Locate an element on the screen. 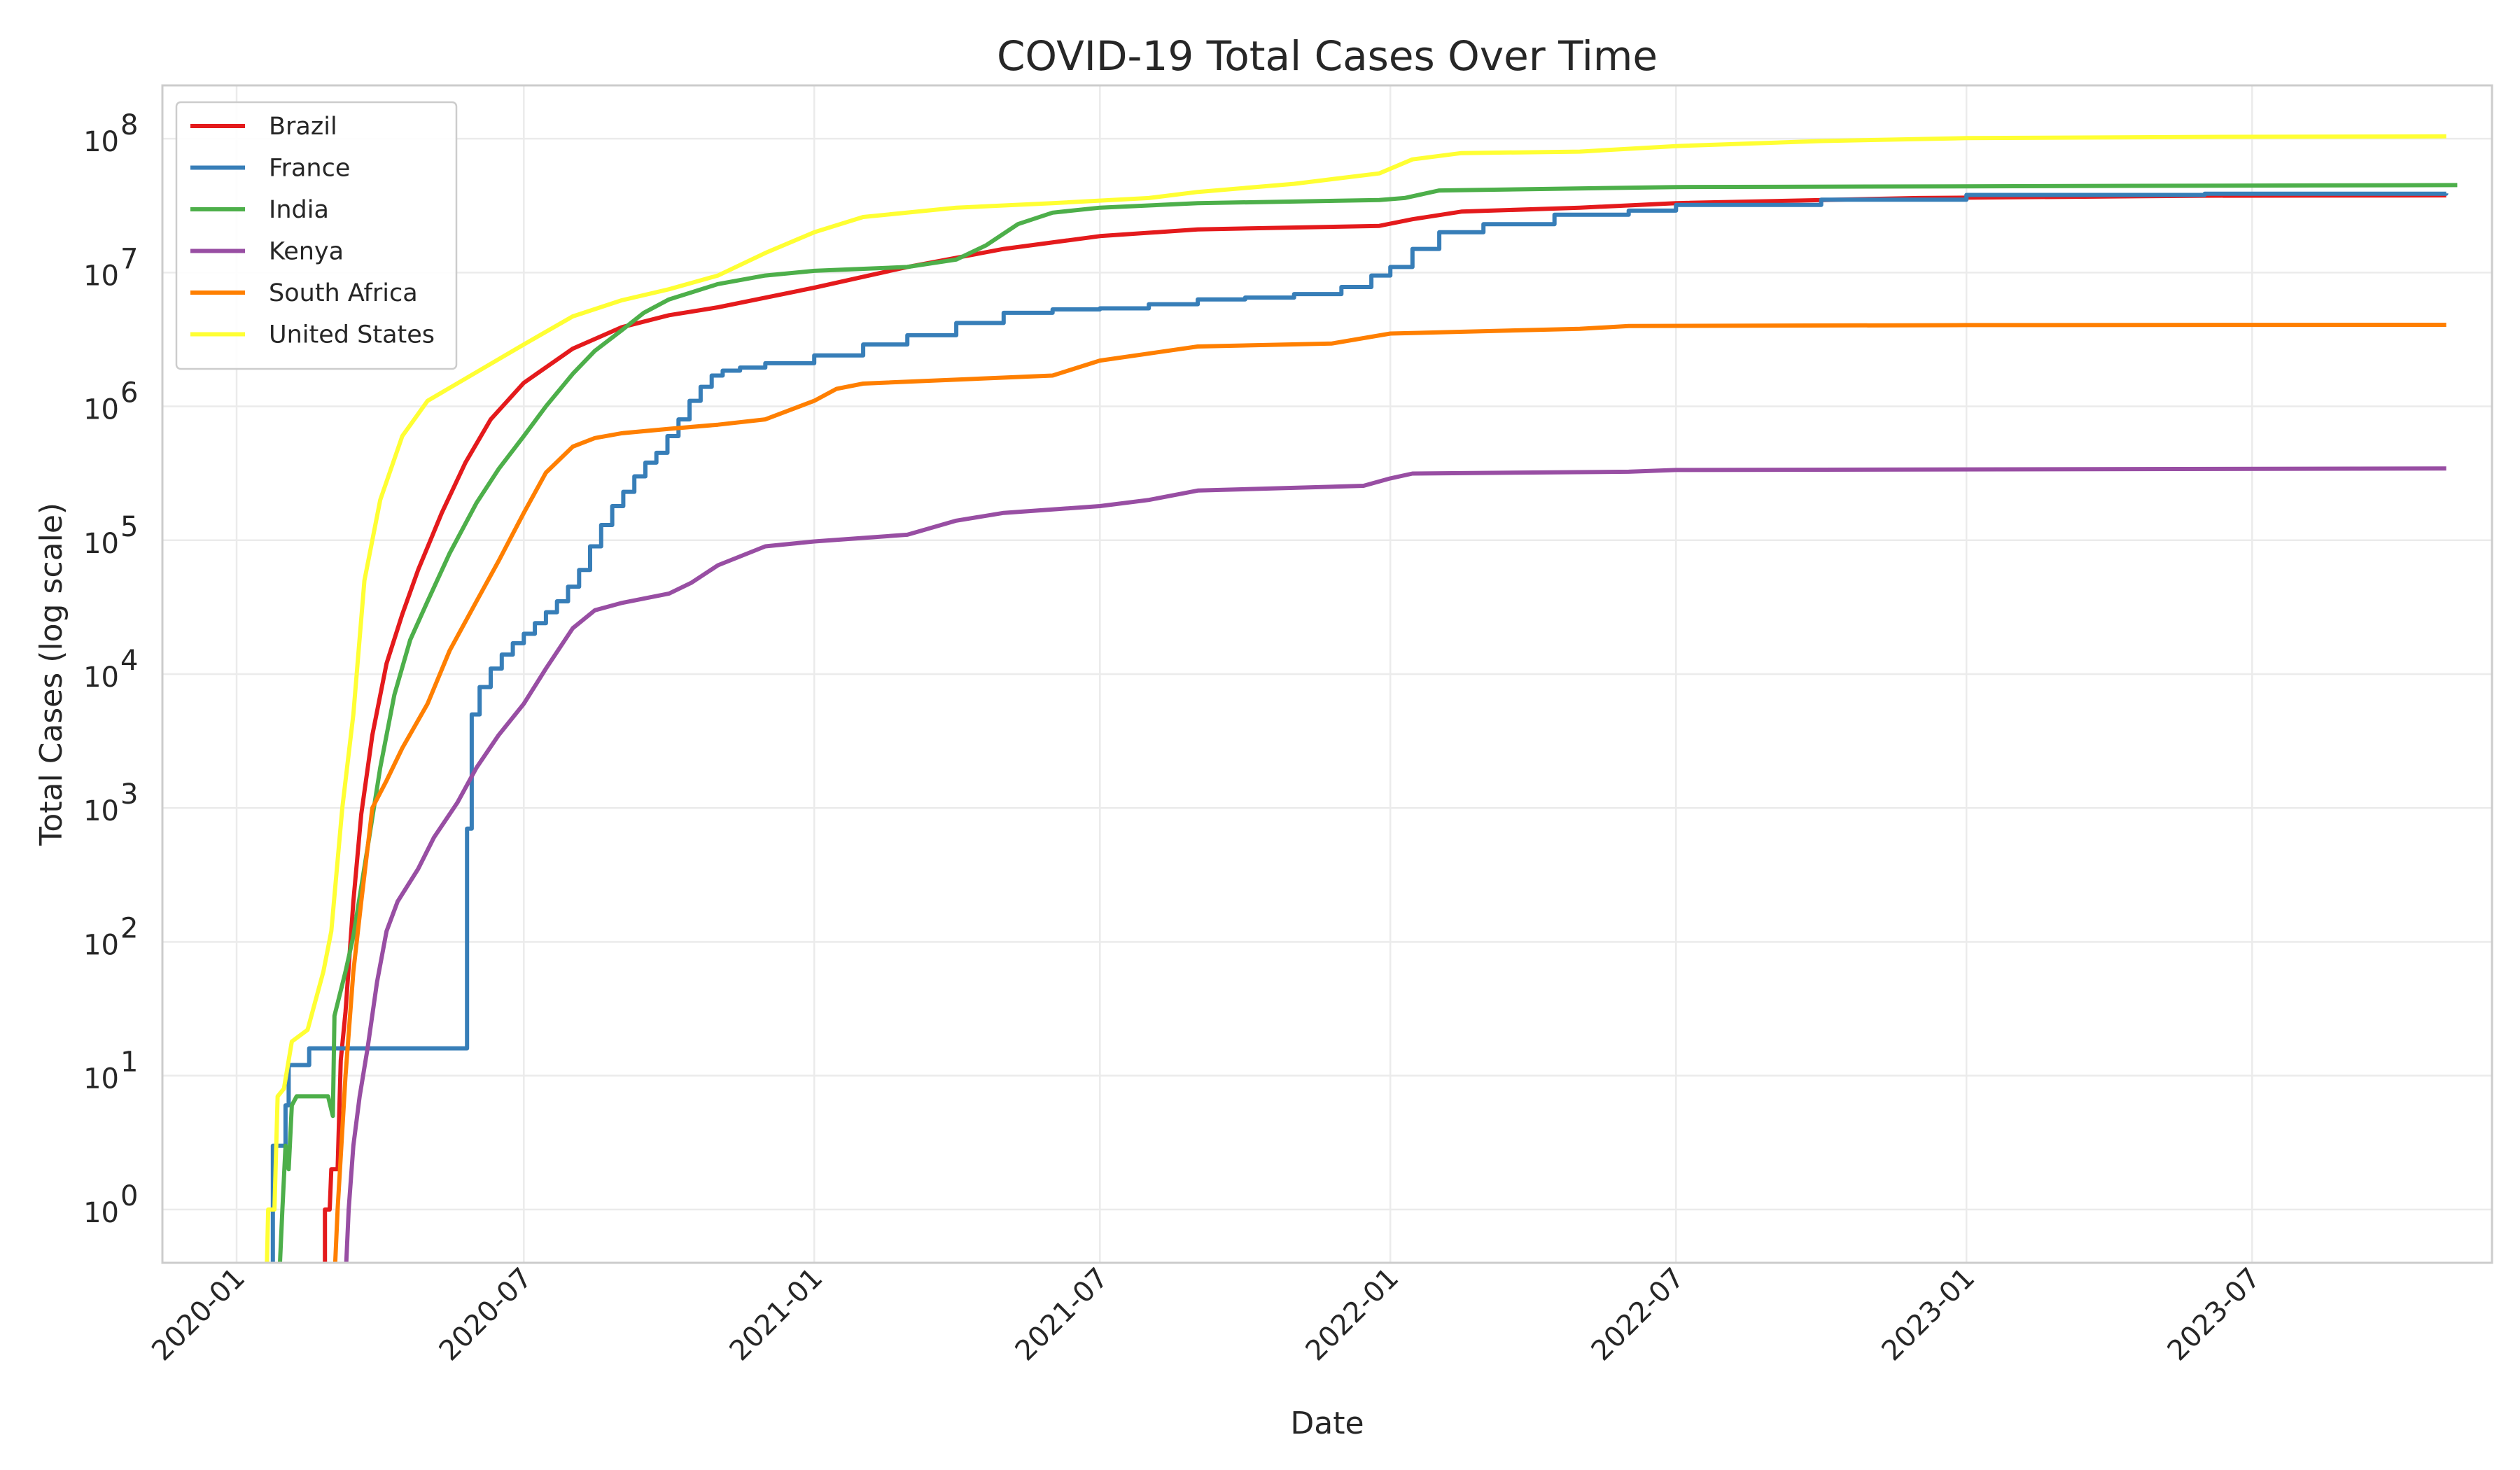 This screenshot has height=1470, width=2520. legend-label-kenya: Kenya is located at coordinates (306, 252).